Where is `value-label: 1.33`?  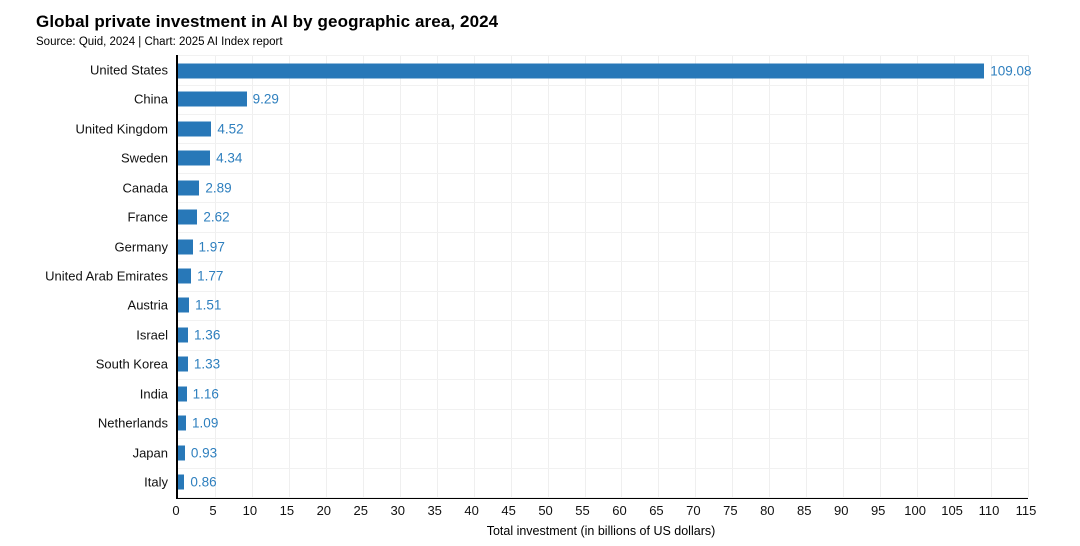
value-label: 1.33 is located at coordinates (207, 364).